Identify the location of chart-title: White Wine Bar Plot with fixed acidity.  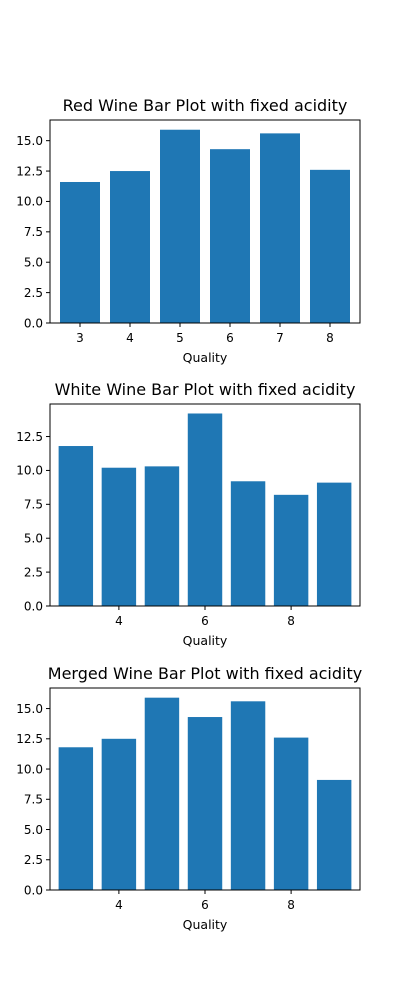
(205, 389).